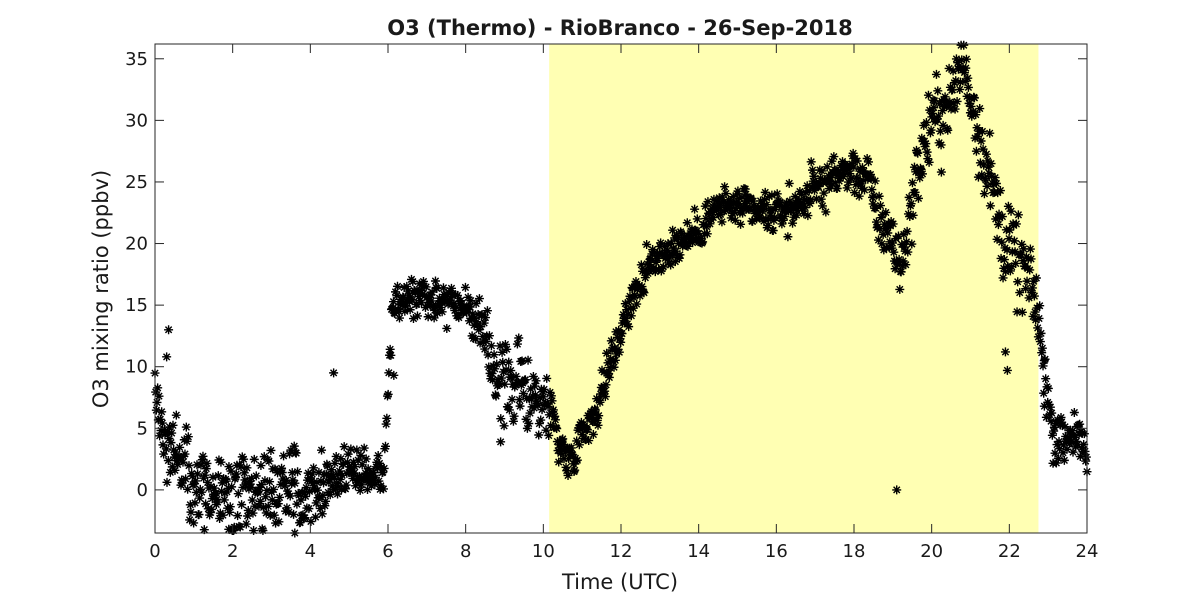  What do you see at coordinates (310, 551) in the screenshot?
I see `x-tick-label: 4` at bounding box center [310, 551].